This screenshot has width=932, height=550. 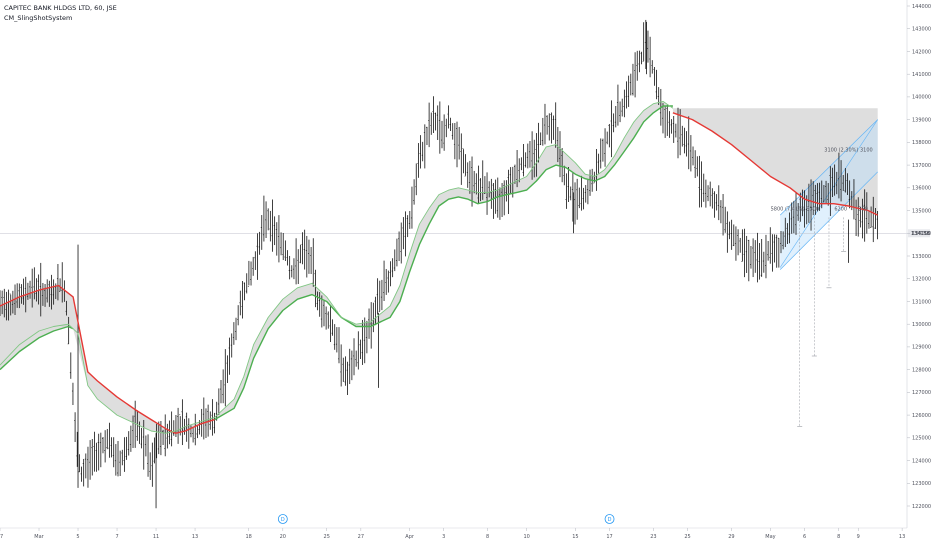 What do you see at coordinates (828, 220) in the screenshot?
I see `regression-channel-lower` at bounding box center [828, 220].